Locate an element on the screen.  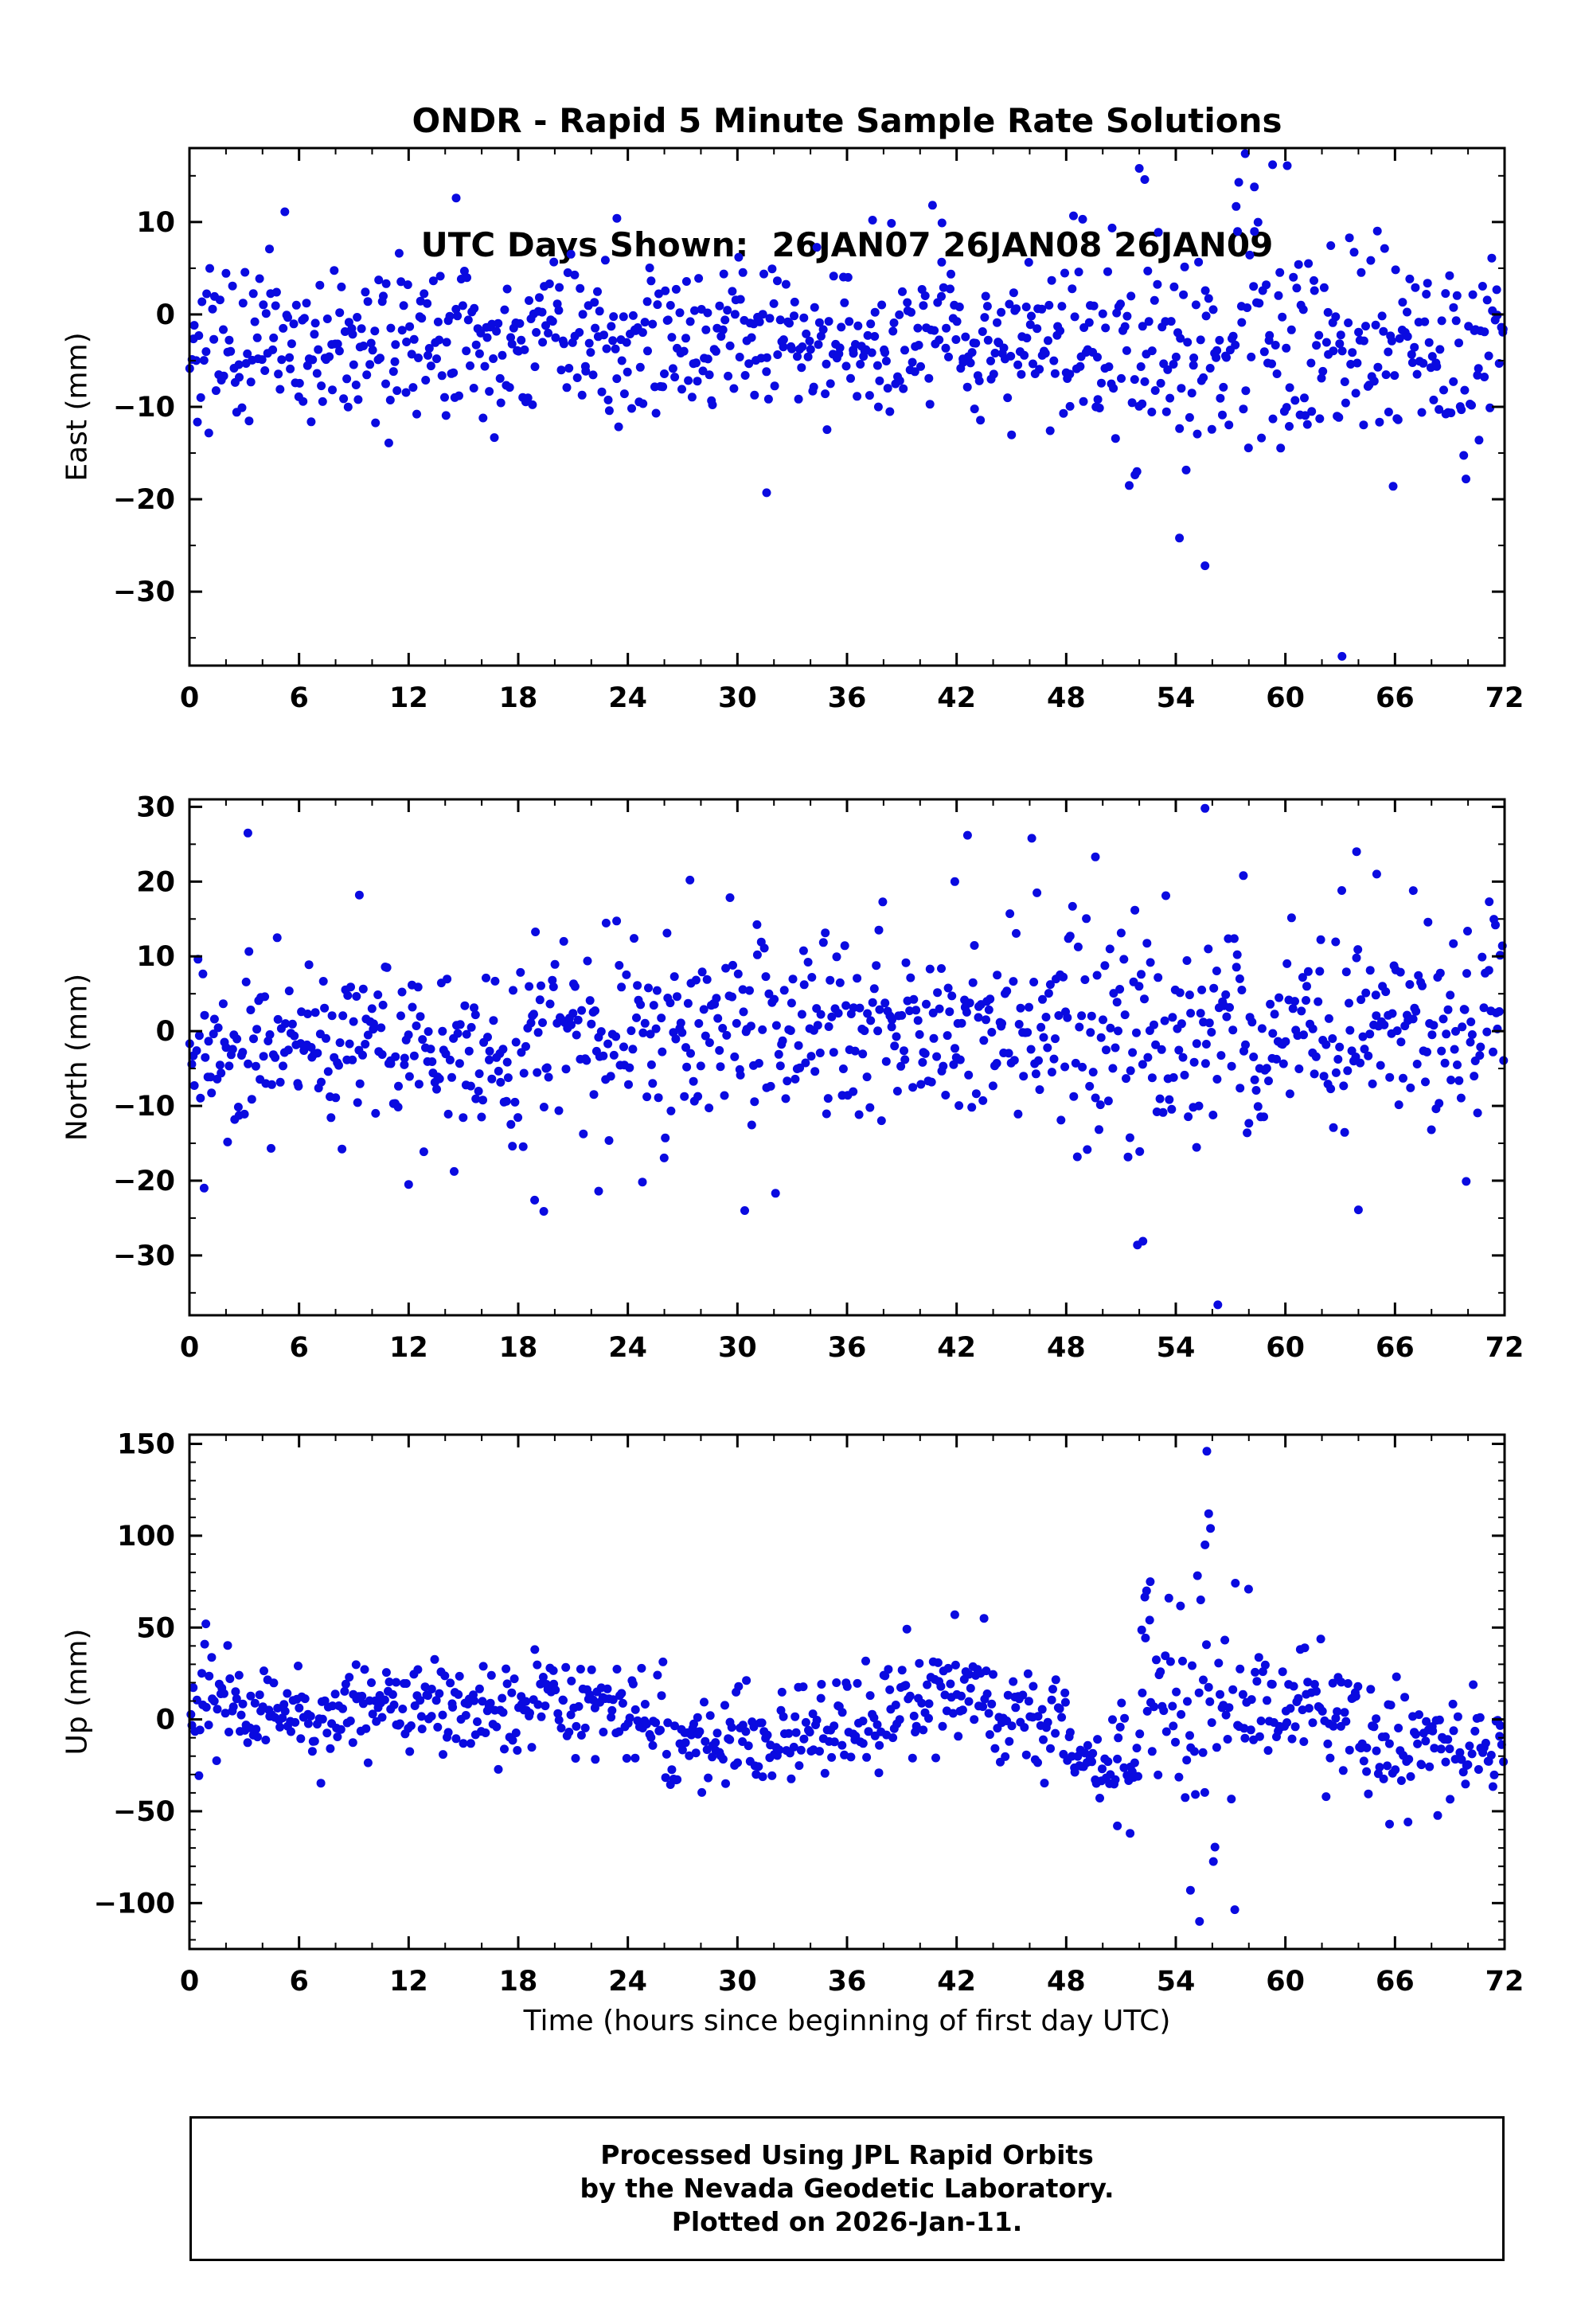
svg-text: −50 is located at coordinates (144, 1812).